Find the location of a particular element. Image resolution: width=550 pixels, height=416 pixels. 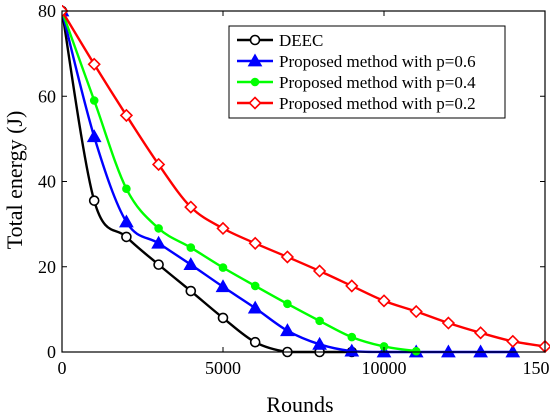

legend-entry: Proposed method with p=0.2 is located at coordinates (356, 103).